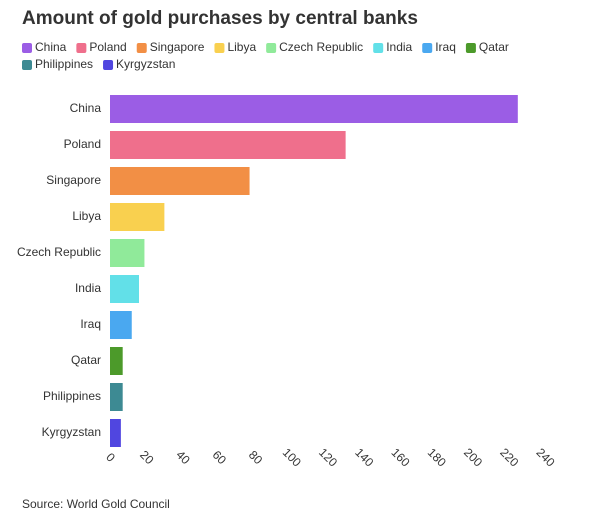 Image resolution: width=598 pixels, height=519 pixels. I want to click on y-tick-label: China, so click(86, 108).